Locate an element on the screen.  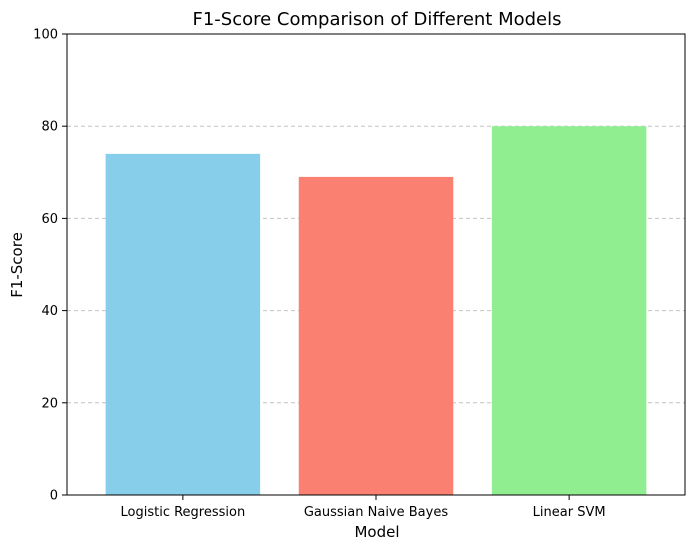
y-tick-label: 60 is located at coordinates (49, 219).